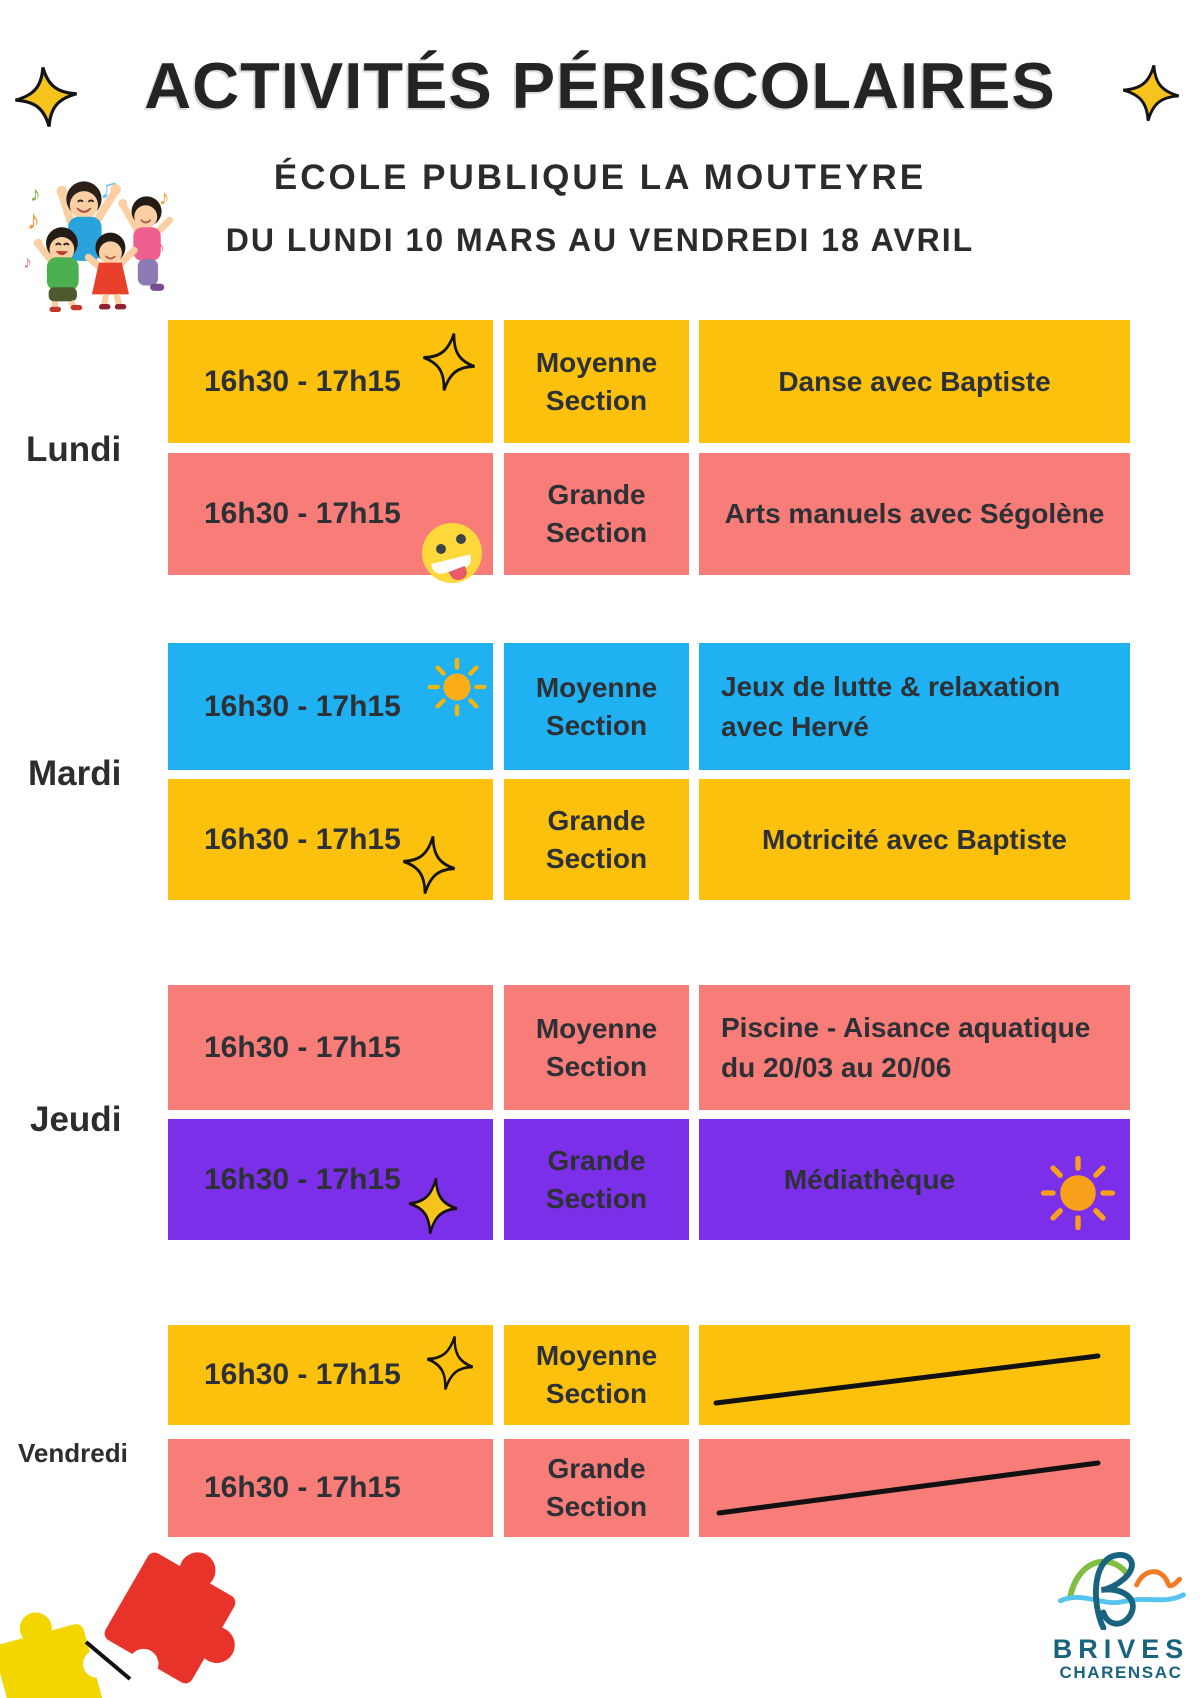 The width and height of the screenshot is (1200, 1698). I want to click on children-dancing-illustration: ♪ ♪ ♫ ♪ ♪ ♪, so click(98, 242).